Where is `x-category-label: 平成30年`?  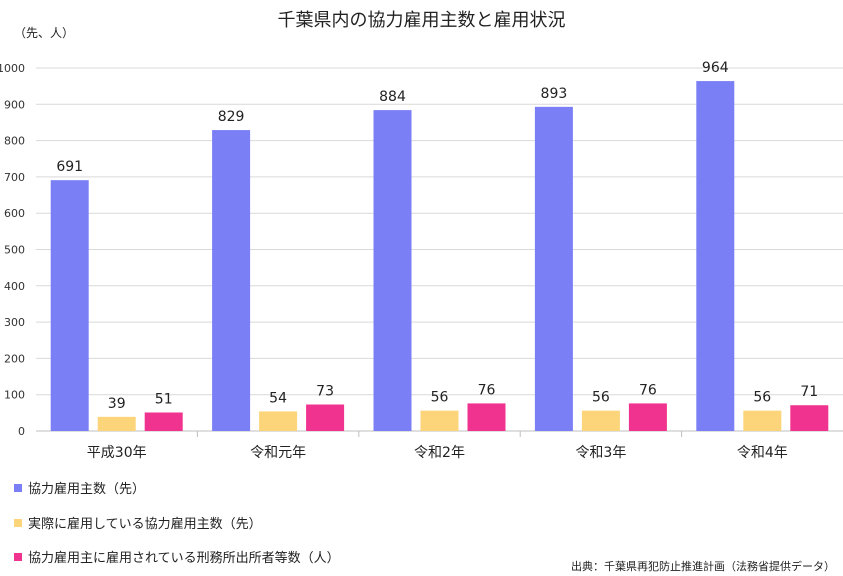
x-category-label: 平成30年 is located at coordinates (117, 453).